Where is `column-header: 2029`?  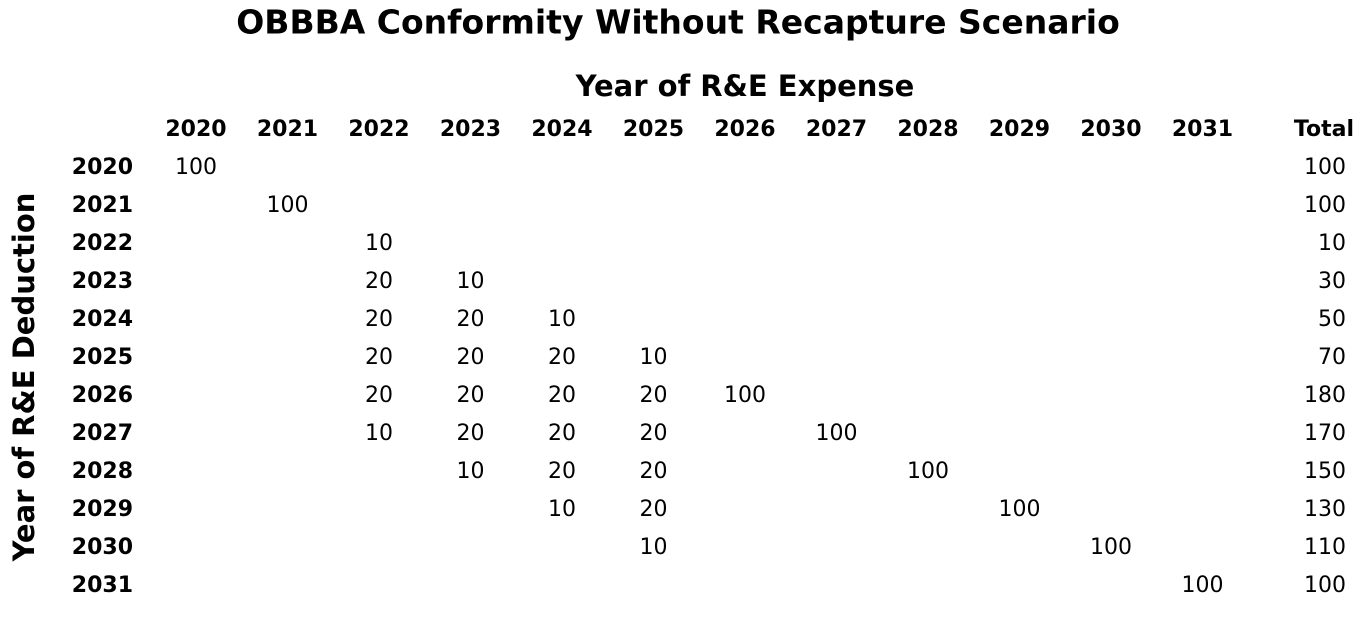
column-header: 2029 is located at coordinates (1019, 129).